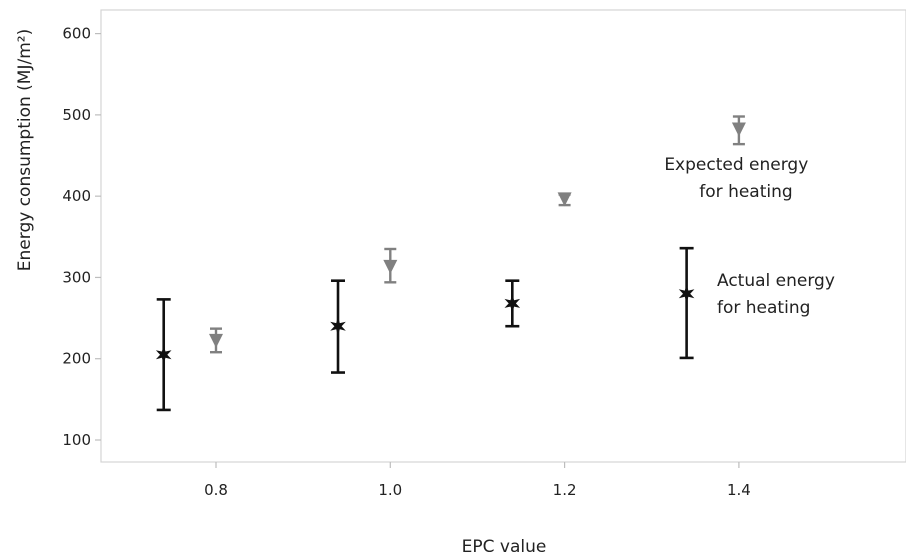 This screenshot has width=906, height=558. I want to click on x-tick-label: 0.8, so click(216, 490).